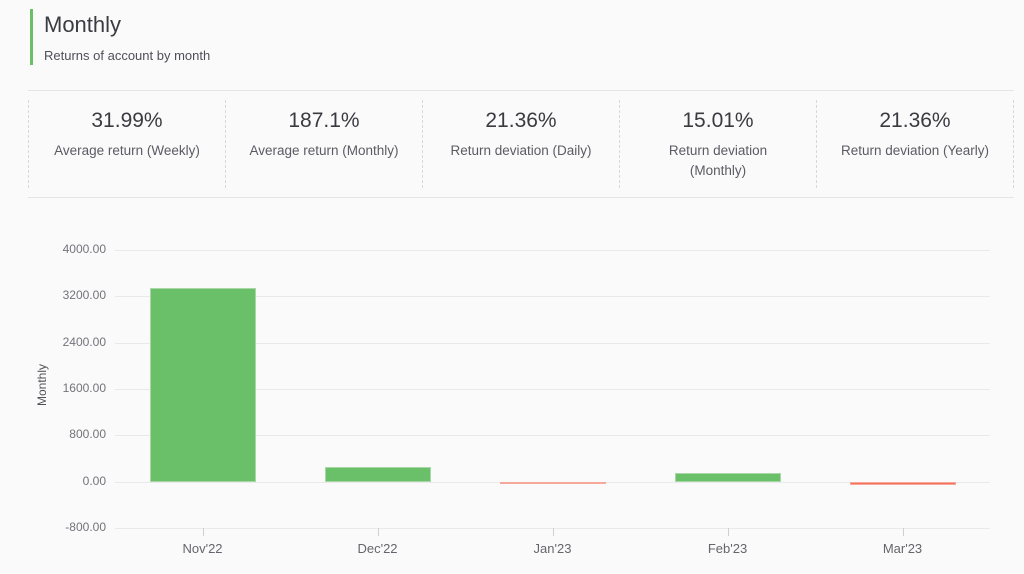  Describe the element at coordinates (727, 477) in the screenshot. I see `bar-feb23` at that location.